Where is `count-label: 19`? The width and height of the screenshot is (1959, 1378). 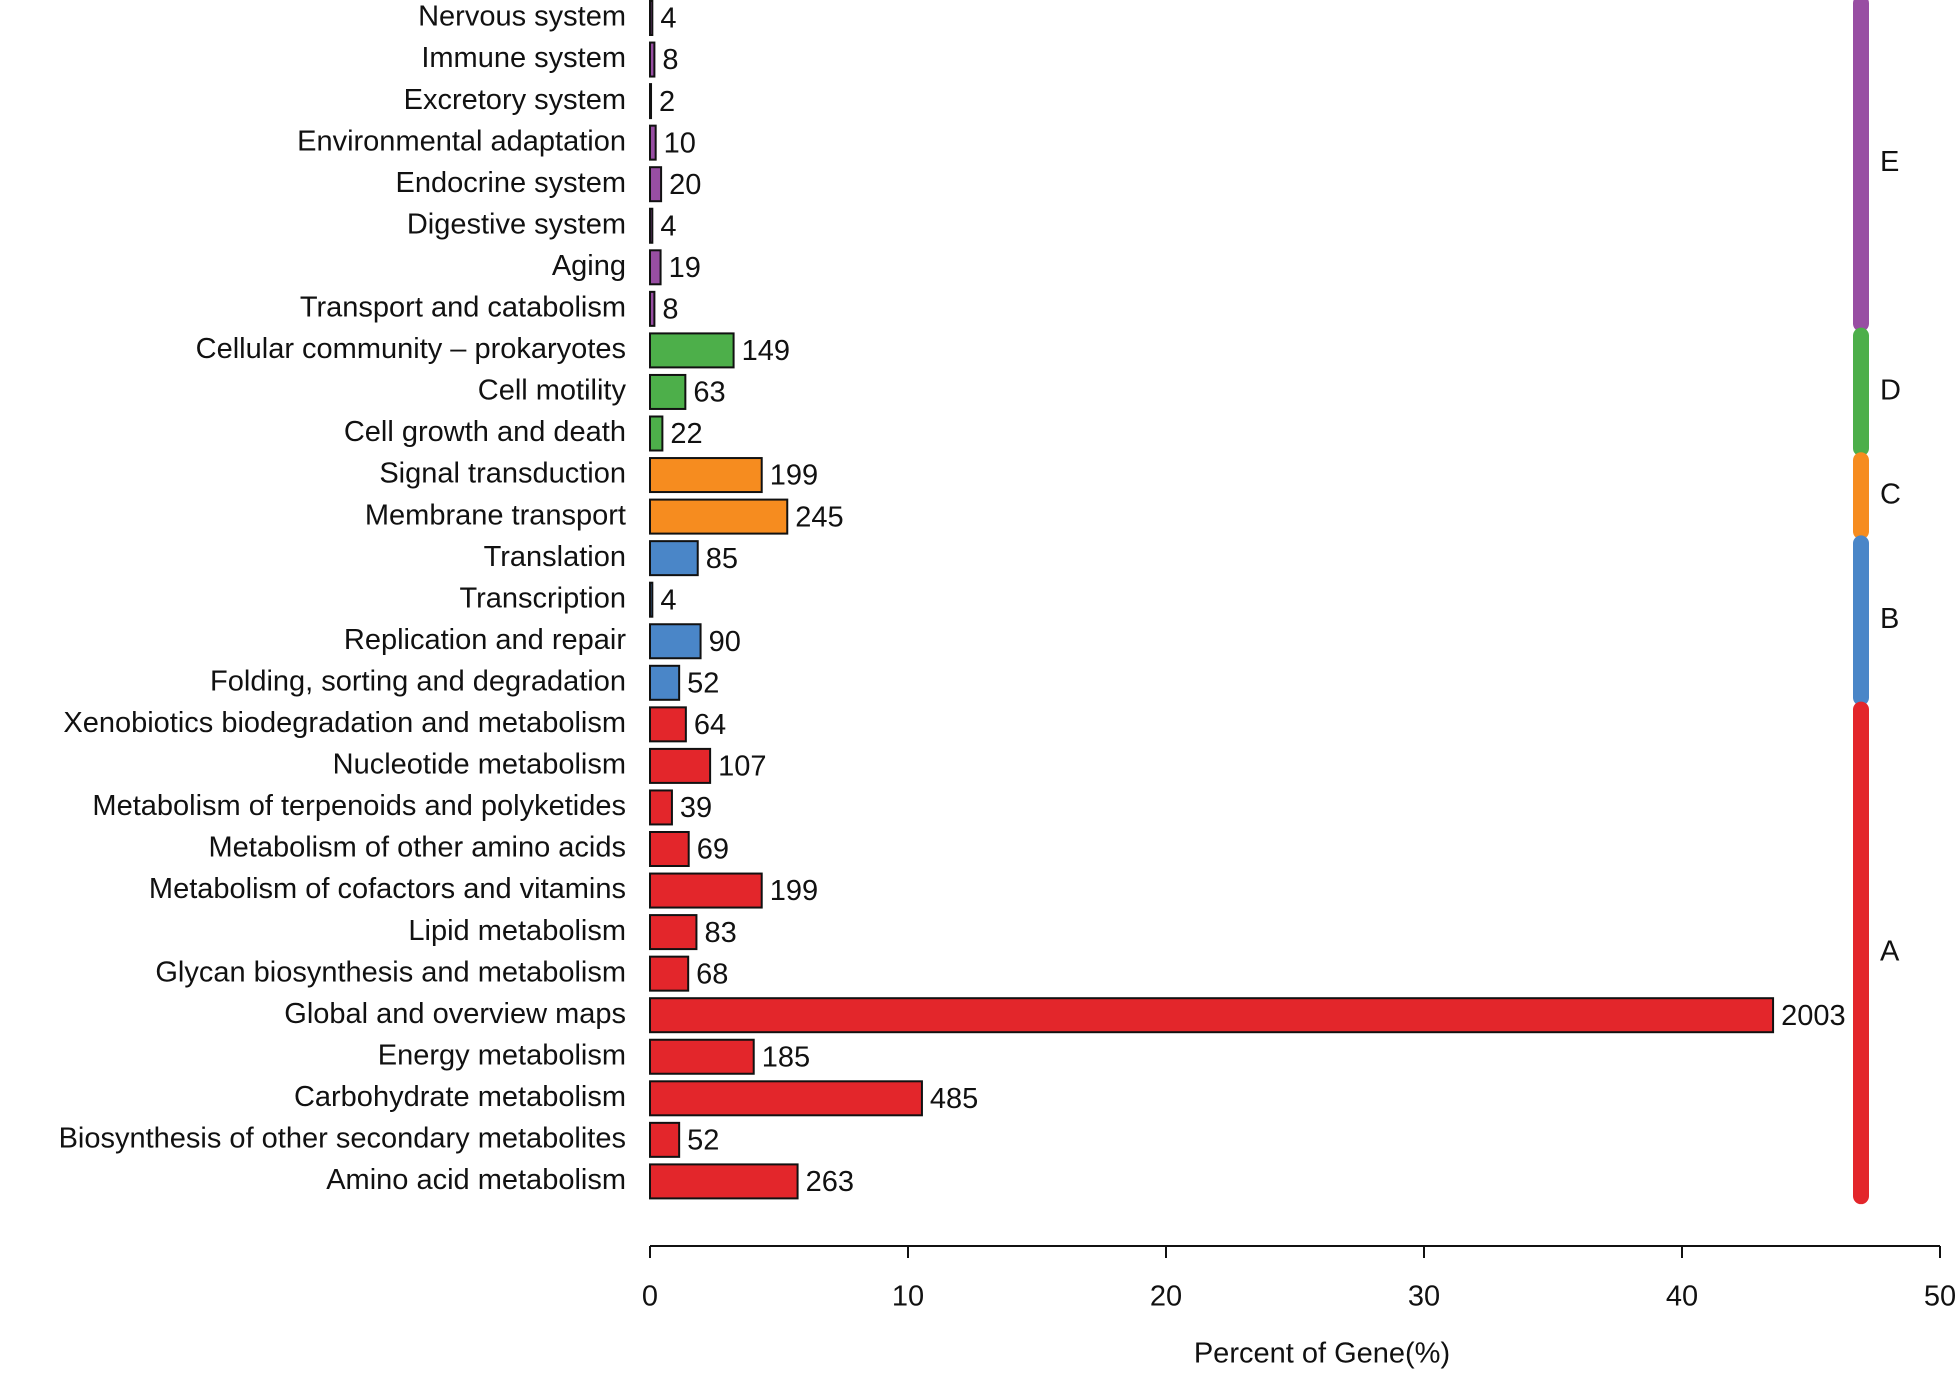
count-label: 19 is located at coordinates (685, 268).